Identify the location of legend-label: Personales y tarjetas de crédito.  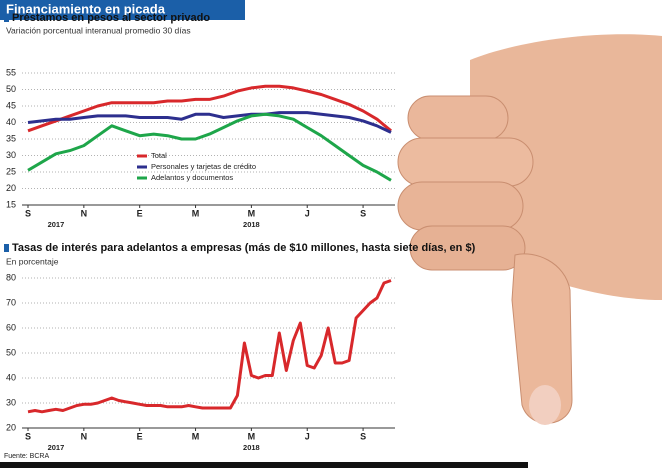
(203, 166).